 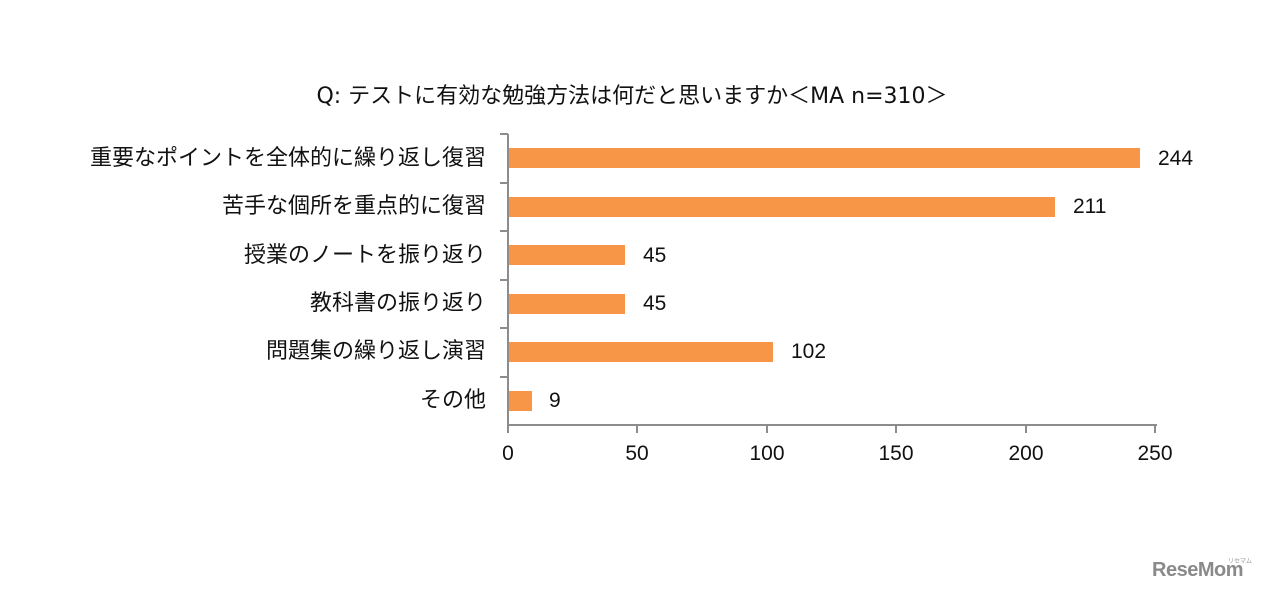 I want to click on category-label: 授業のノートを振り返り, so click(x=364, y=255).